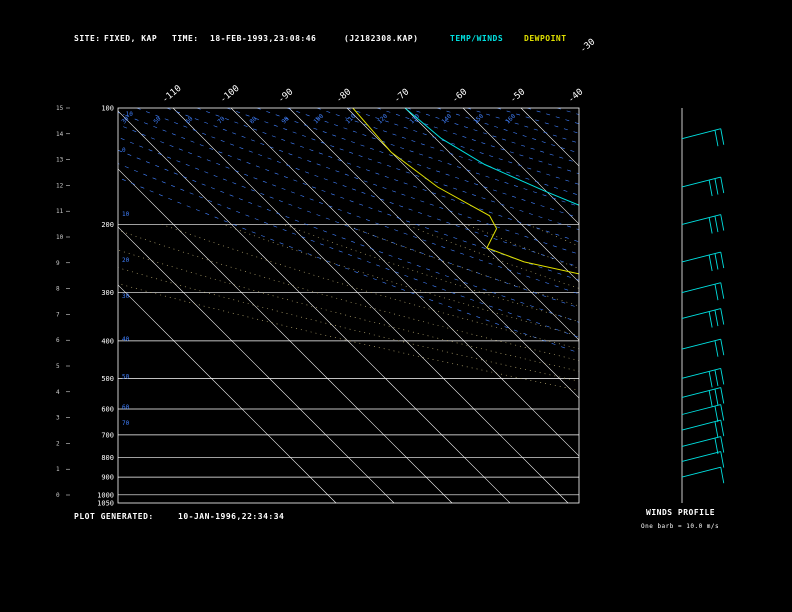 This screenshot has width=792, height=612. Describe the element at coordinates (231, 516) in the screenshot. I see `generated-value: 10-JAN-1996,22:34:34` at that location.